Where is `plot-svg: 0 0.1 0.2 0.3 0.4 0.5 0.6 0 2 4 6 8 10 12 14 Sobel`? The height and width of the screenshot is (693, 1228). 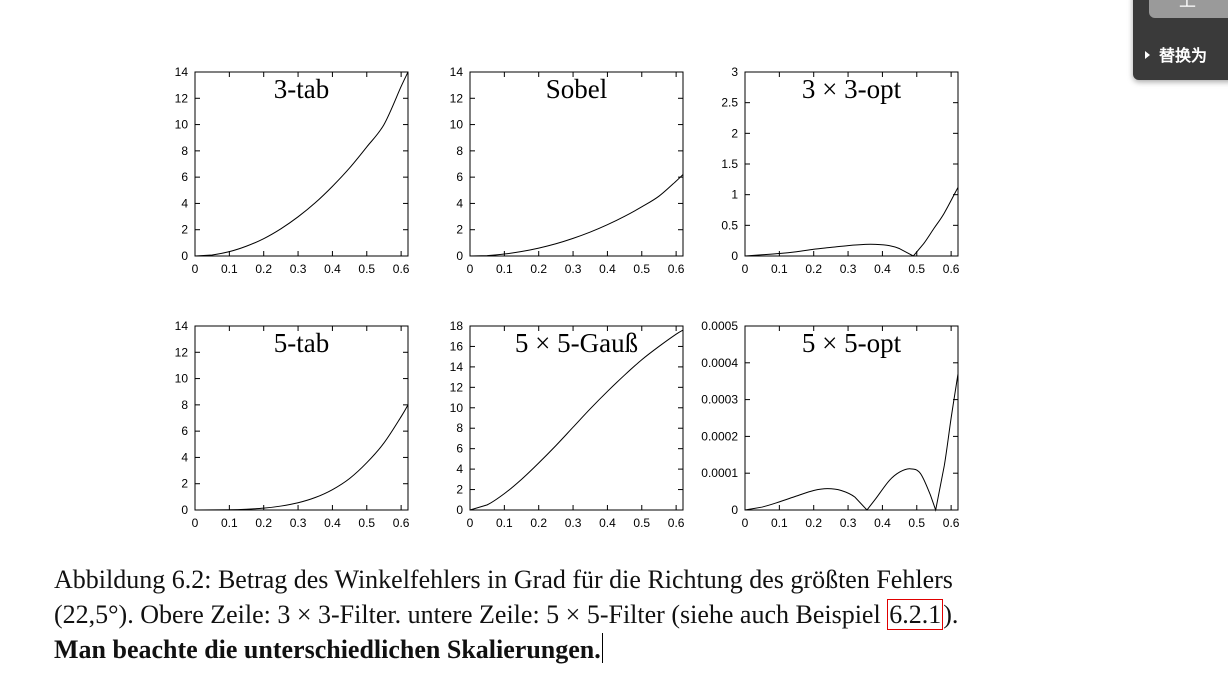 plot-svg: 0 0.1 0.2 0.3 0.4 0.5 0.6 0 2 4 6 8 10 12 14 Sobel is located at coordinates (567, 170).